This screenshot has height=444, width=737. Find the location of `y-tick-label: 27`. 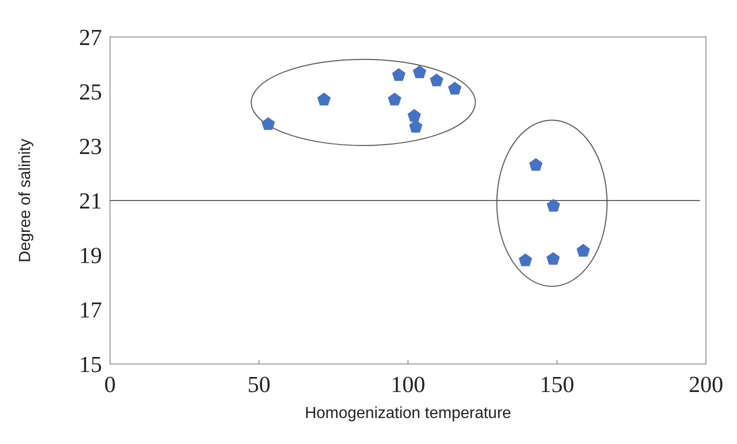

y-tick-label: 27 is located at coordinates (90, 37).